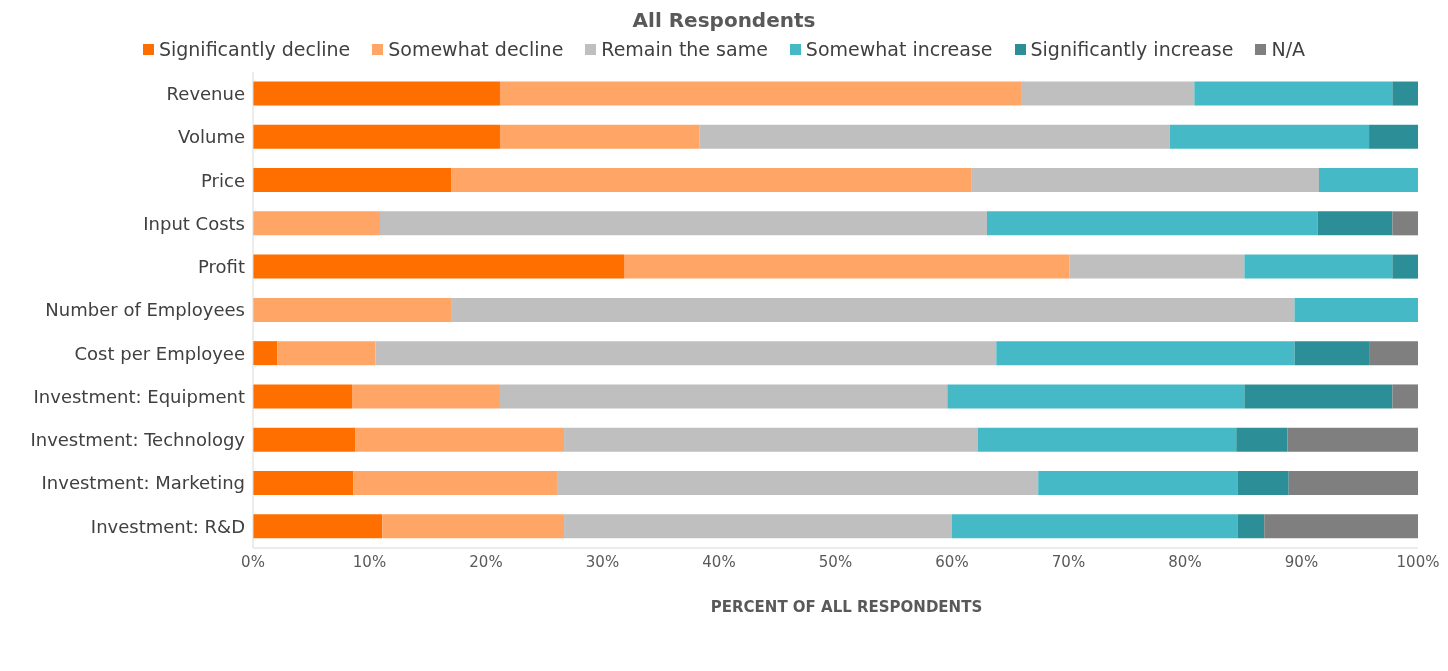  What do you see at coordinates (684, 49) in the screenshot?
I see `legend-label: Remain the same` at bounding box center [684, 49].